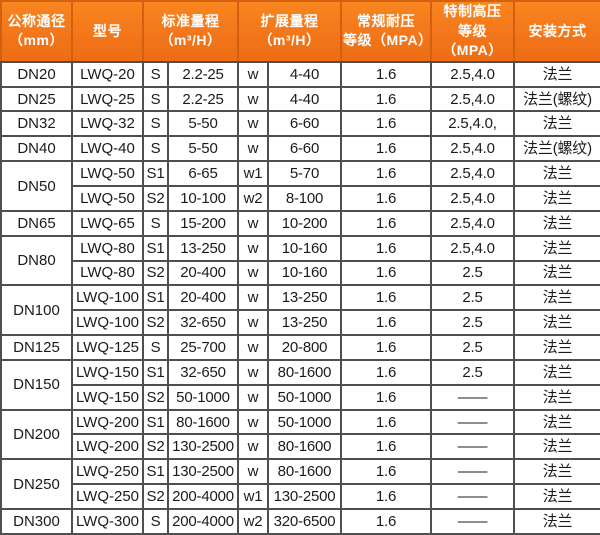 This screenshot has width=600, height=535. Describe the element at coordinates (300, 347) in the screenshot. I see `table-row: DN125 LWQ-125 S 25-700 w 20-800 1.6 2.5 法兰` at that location.